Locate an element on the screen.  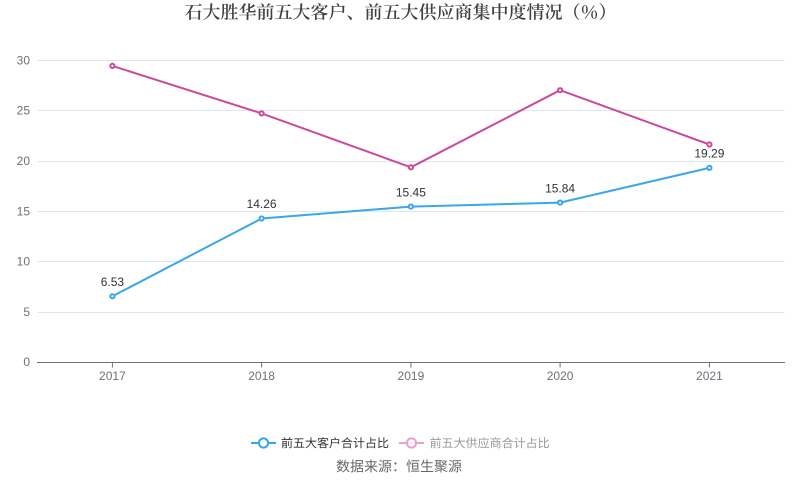
svg-text: 15.84 is located at coordinates (560, 188).